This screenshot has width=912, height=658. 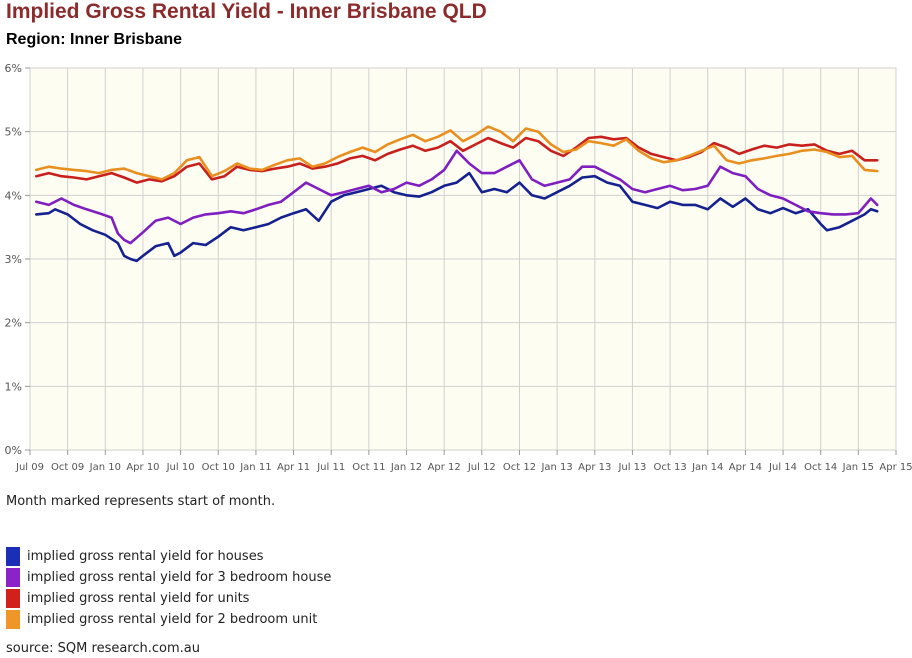 What do you see at coordinates (105, 467) in the screenshot?
I see `x-tick-label: Jan 10` at bounding box center [105, 467].